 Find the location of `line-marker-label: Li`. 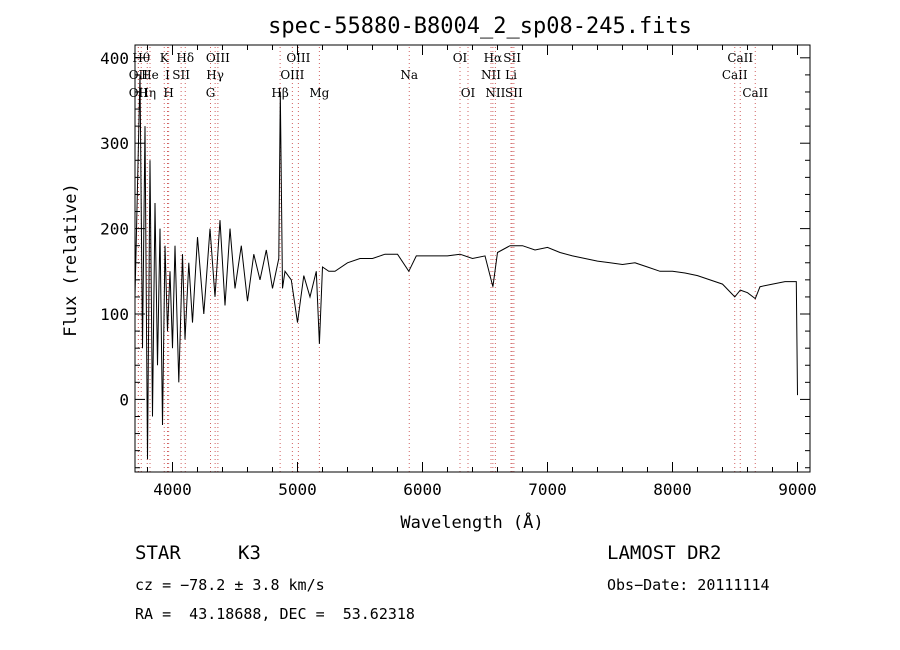

line-marker-label: Li is located at coordinates (511, 75).